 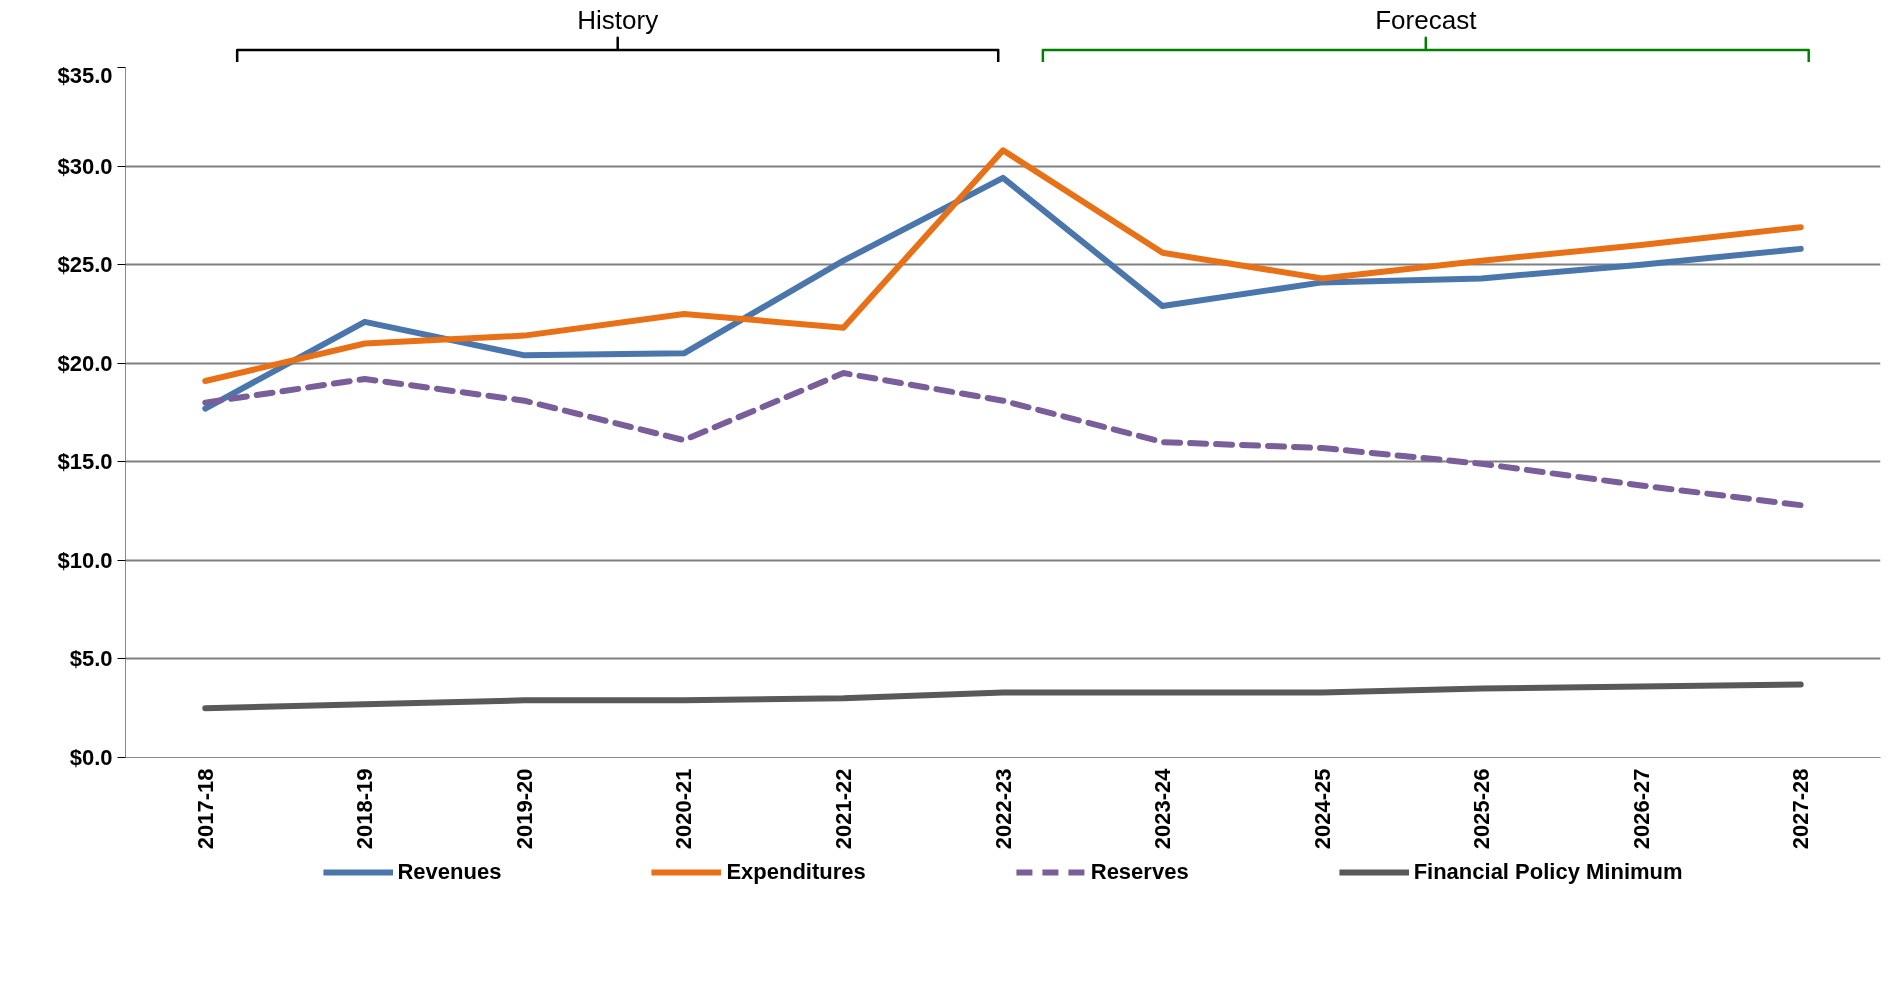 I want to click on x-tick-label: 2017-18, so click(x=205, y=809).